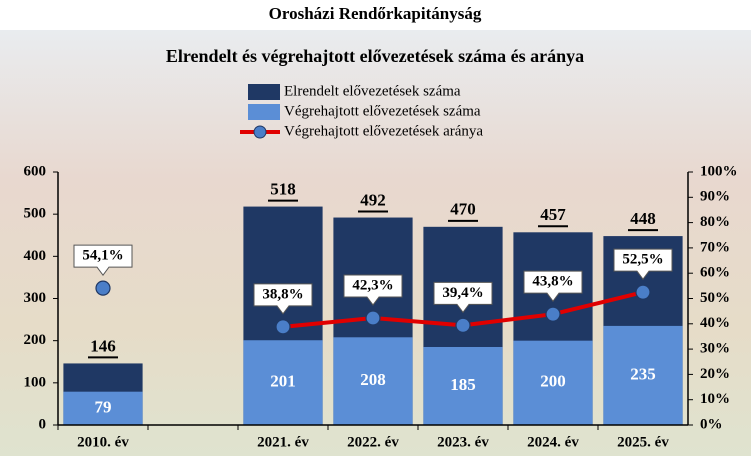 The image size is (751, 456). I want to click on x-tick-label: 2025. év, so click(643, 442).